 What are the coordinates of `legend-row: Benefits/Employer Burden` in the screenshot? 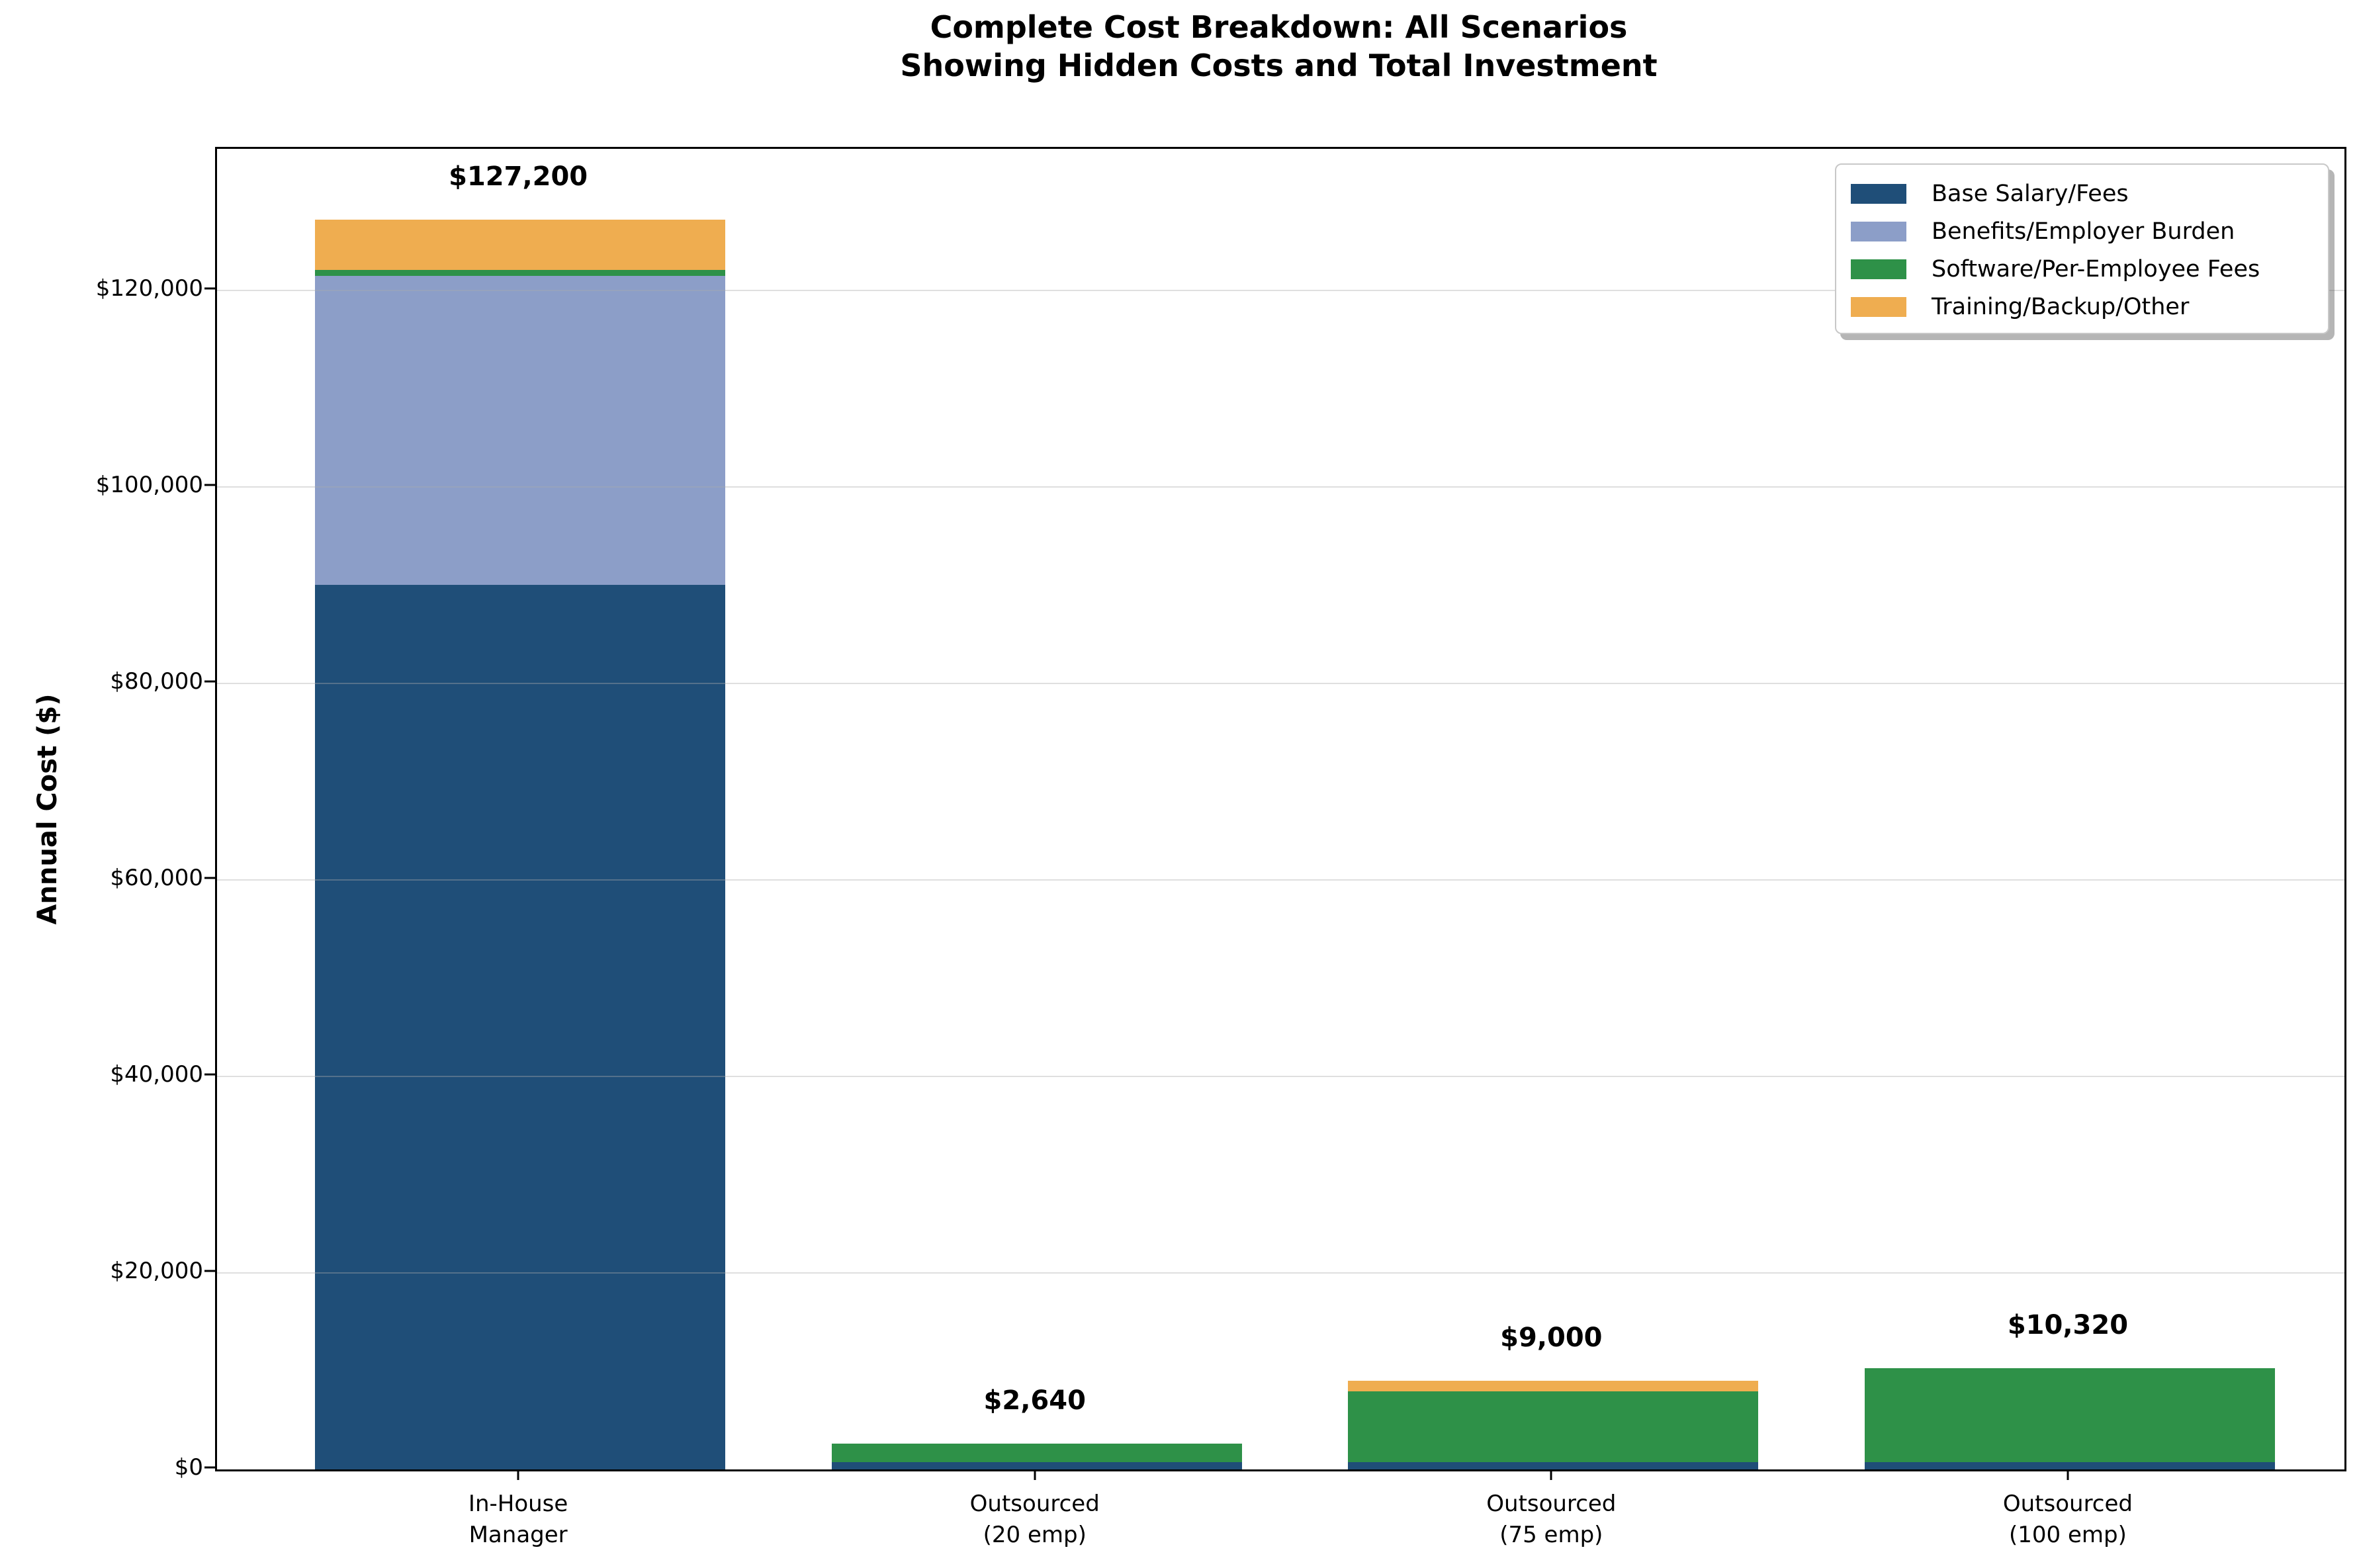 It's located at (2083, 231).